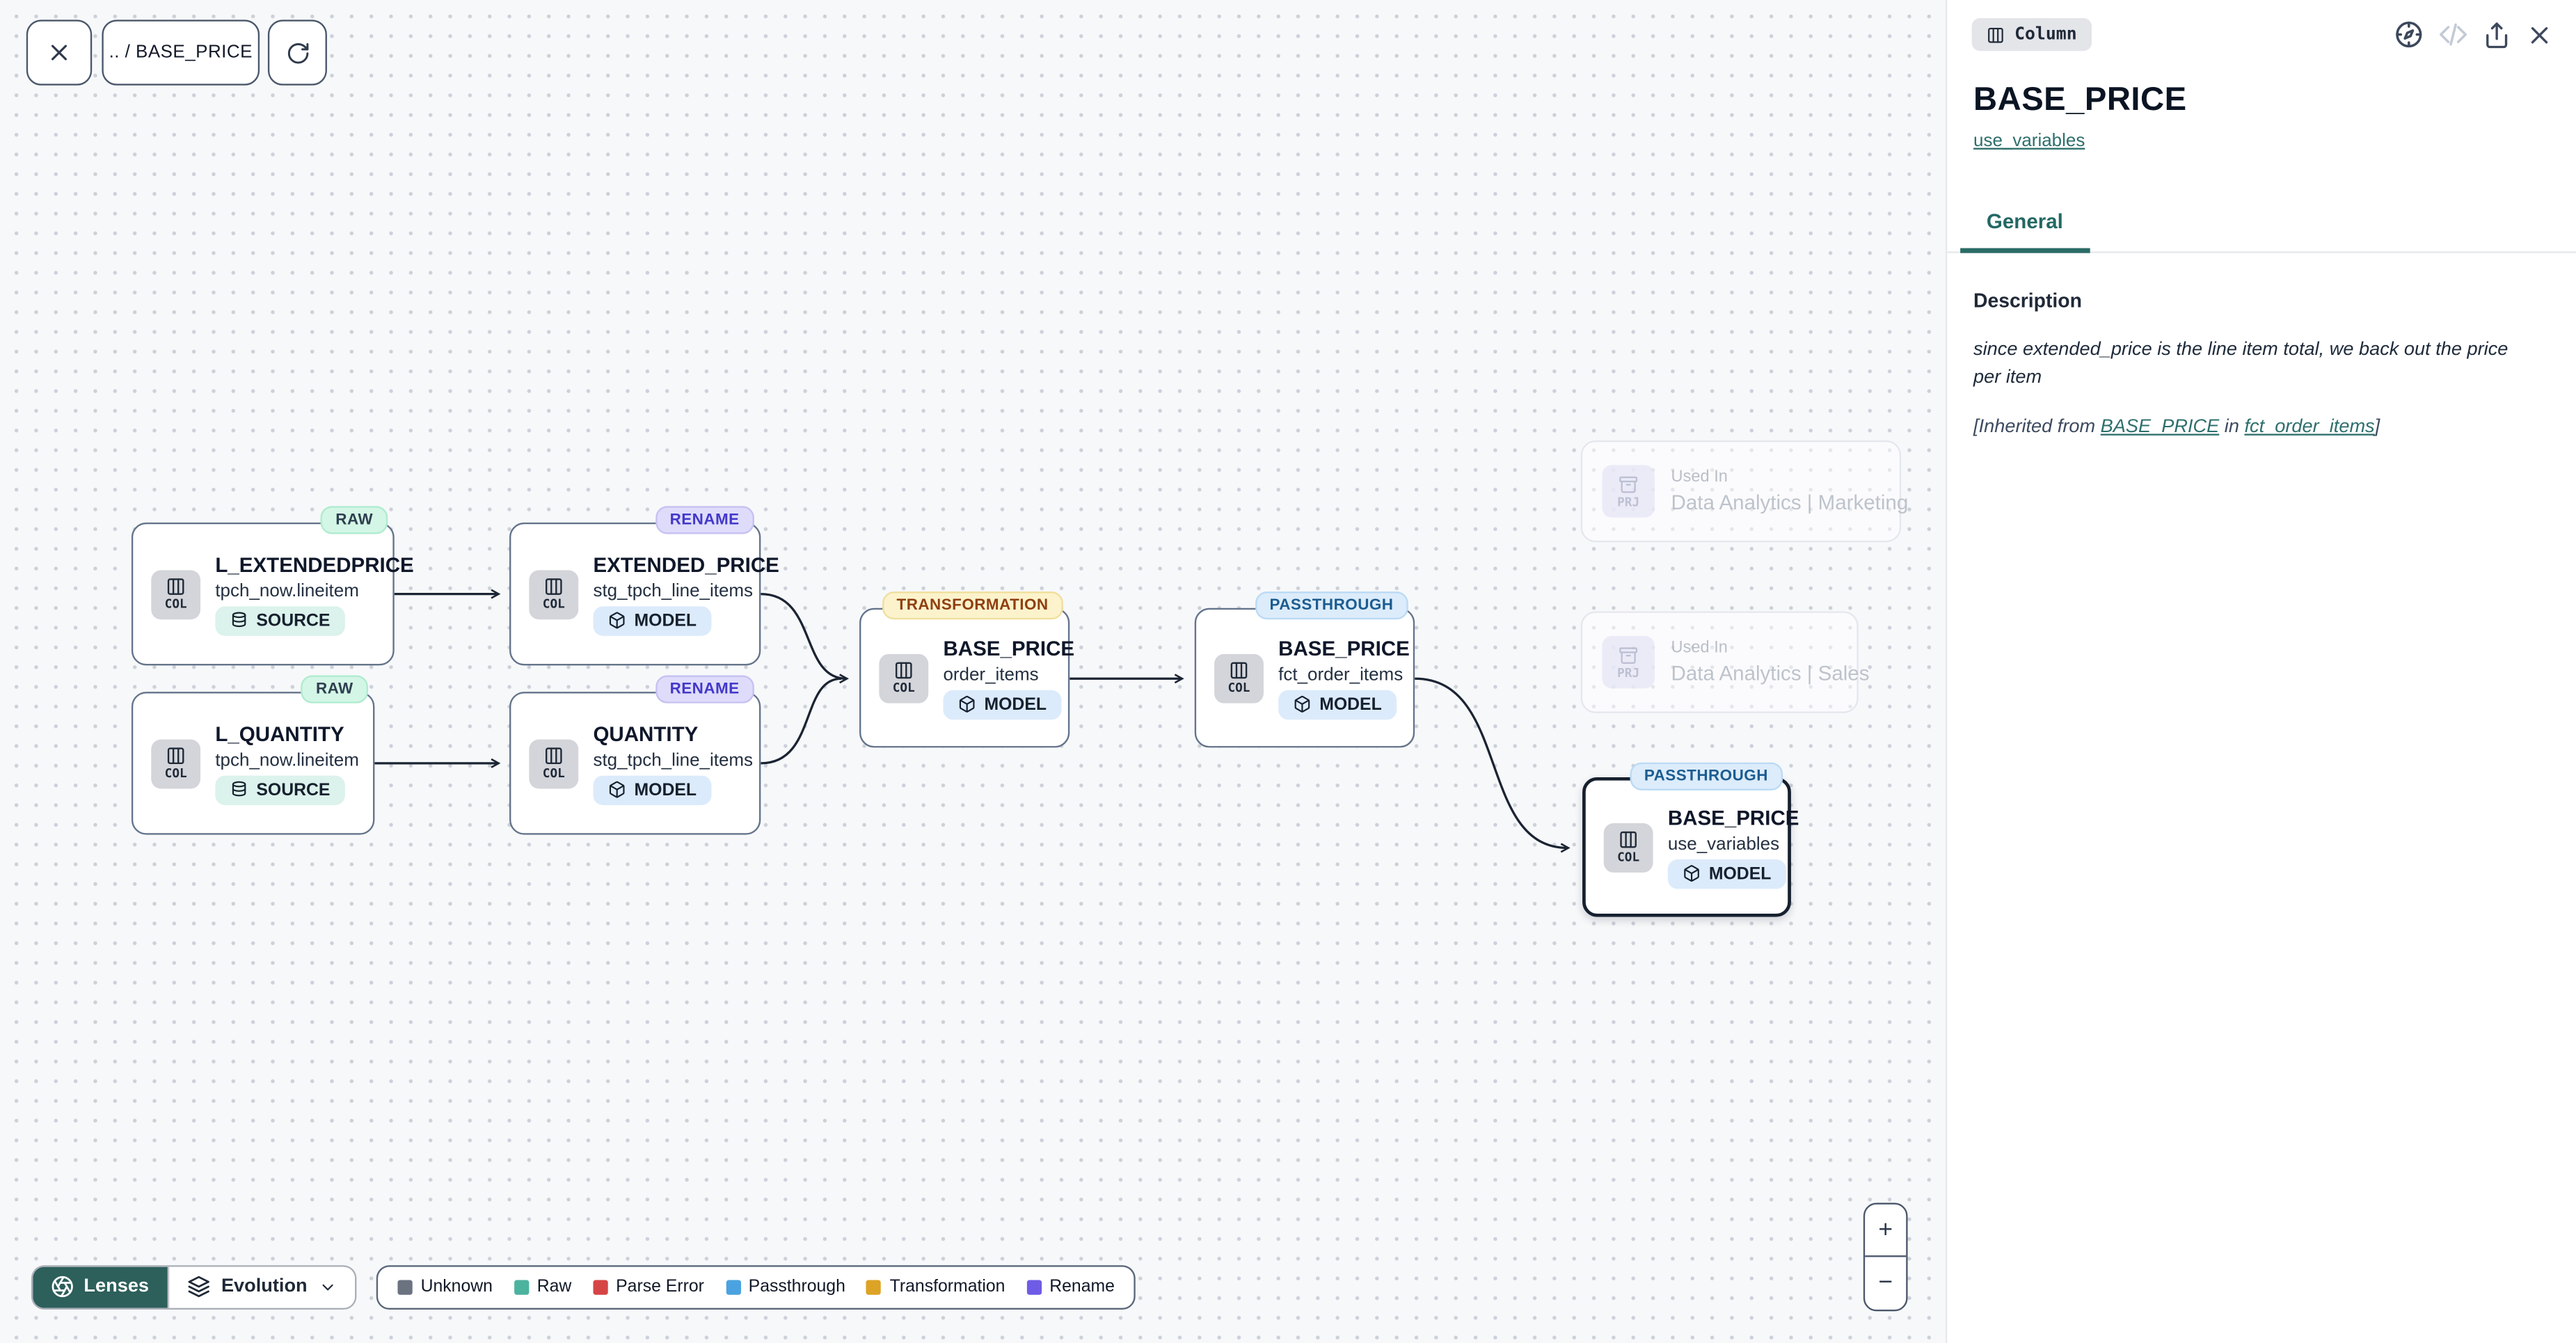 The image size is (2576, 1343). What do you see at coordinates (704, 520) in the screenshot?
I see `edge-type-badge: RENAME` at bounding box center [704, 520].